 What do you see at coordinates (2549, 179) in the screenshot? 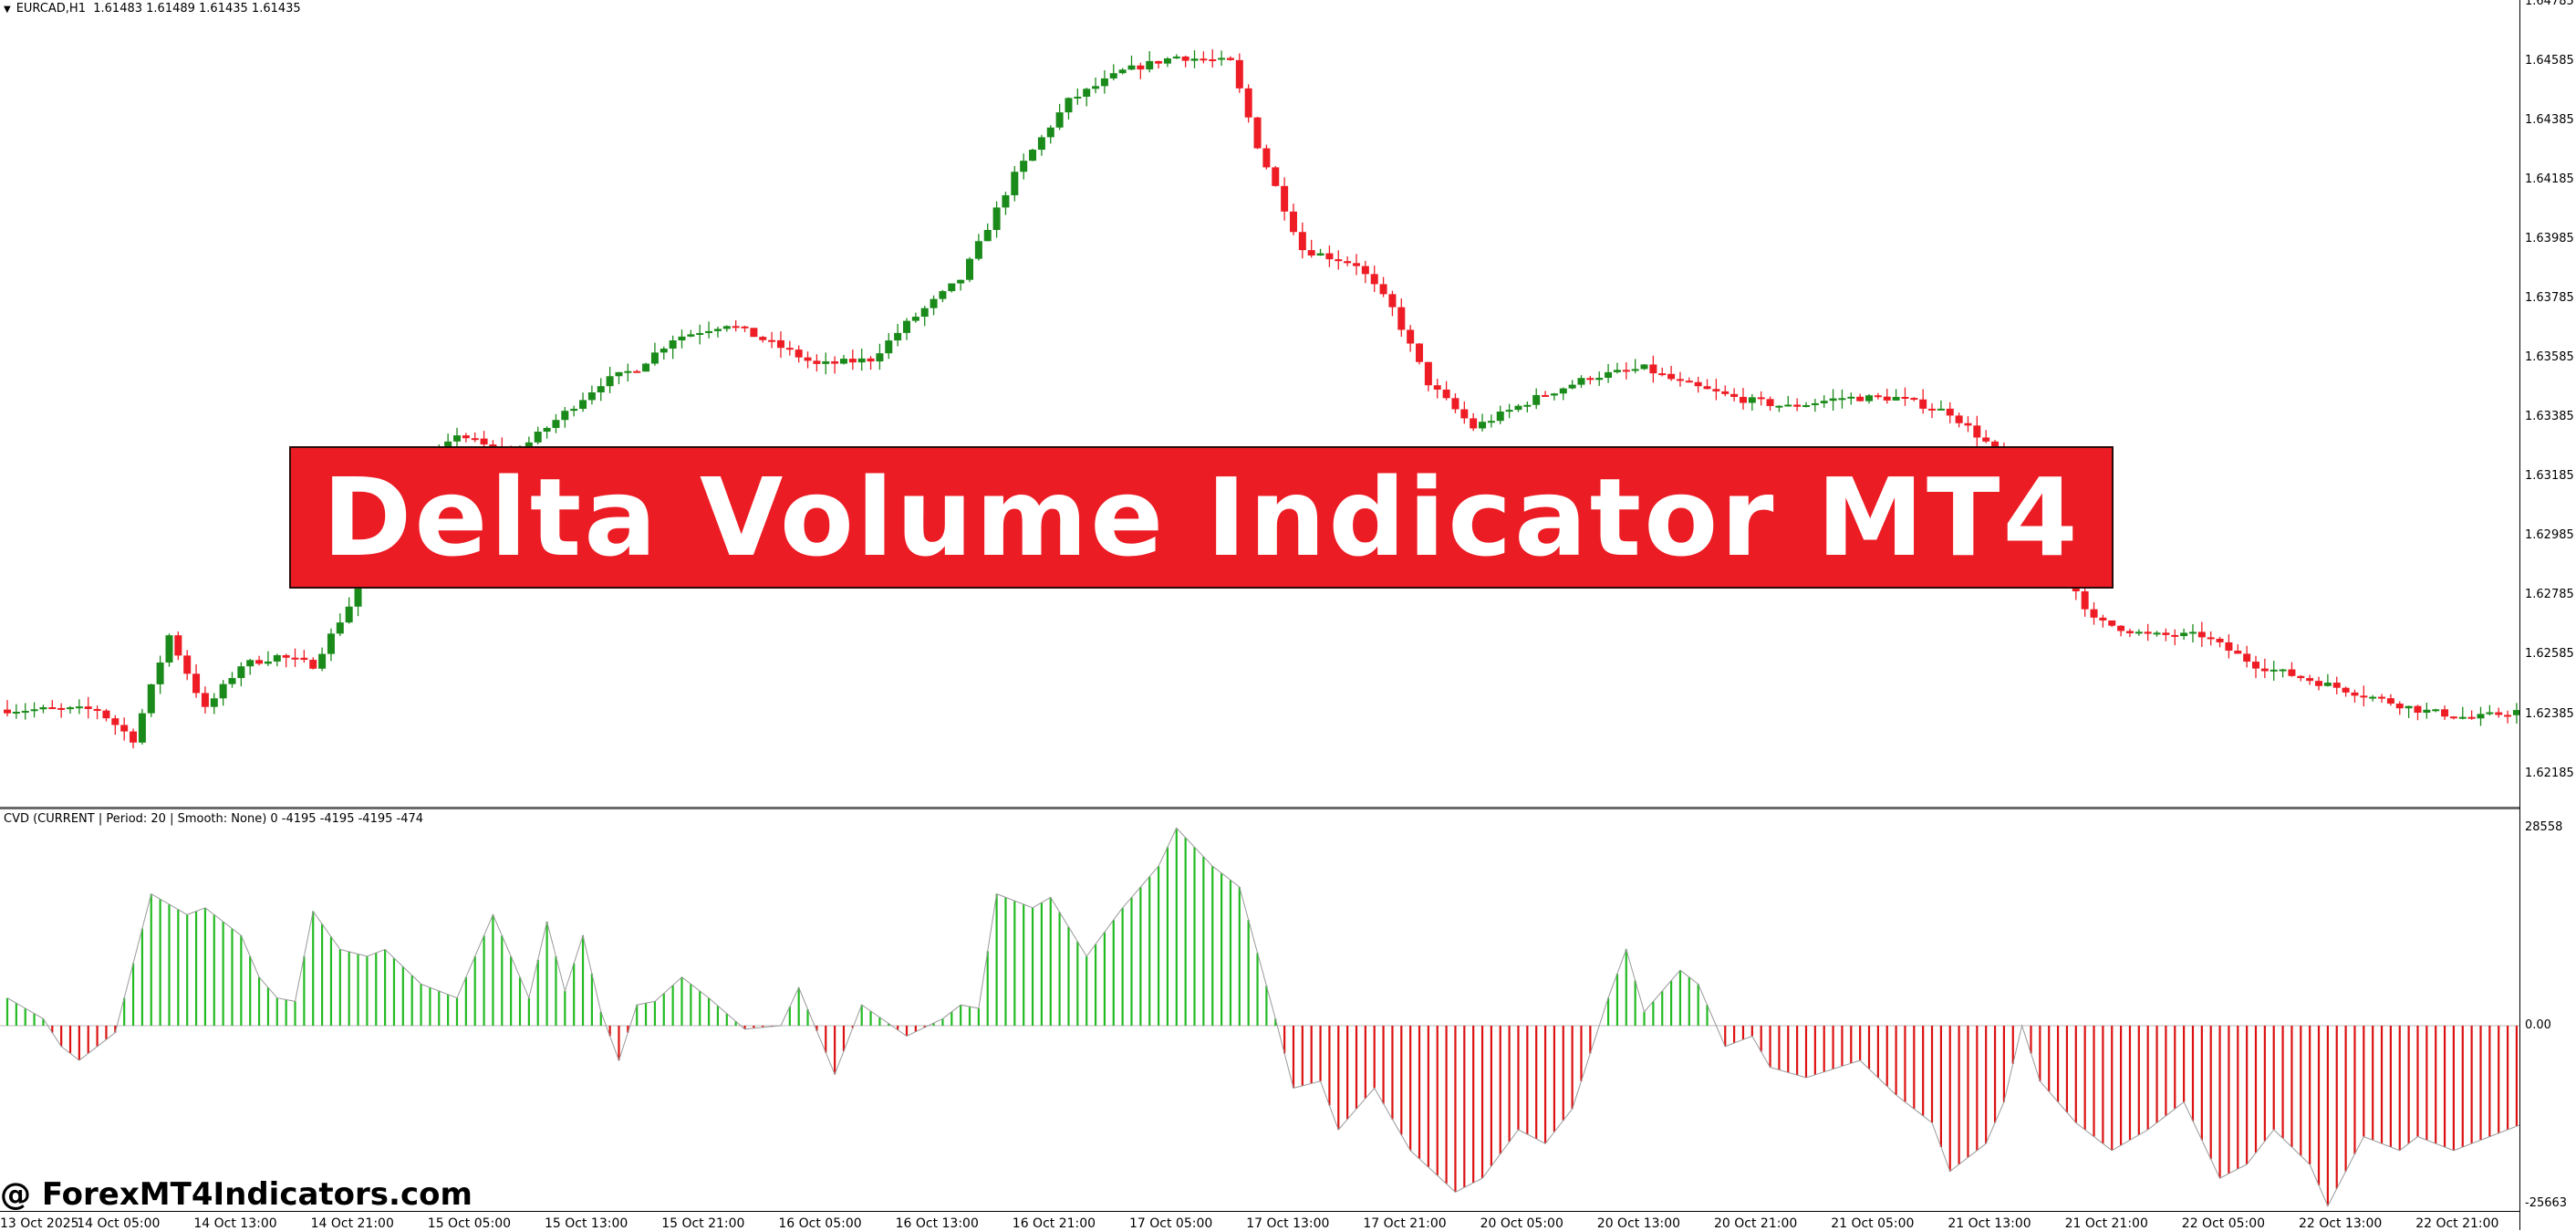
I see `price-tick-label: 1.64185` at bounding box center [2549, 179].